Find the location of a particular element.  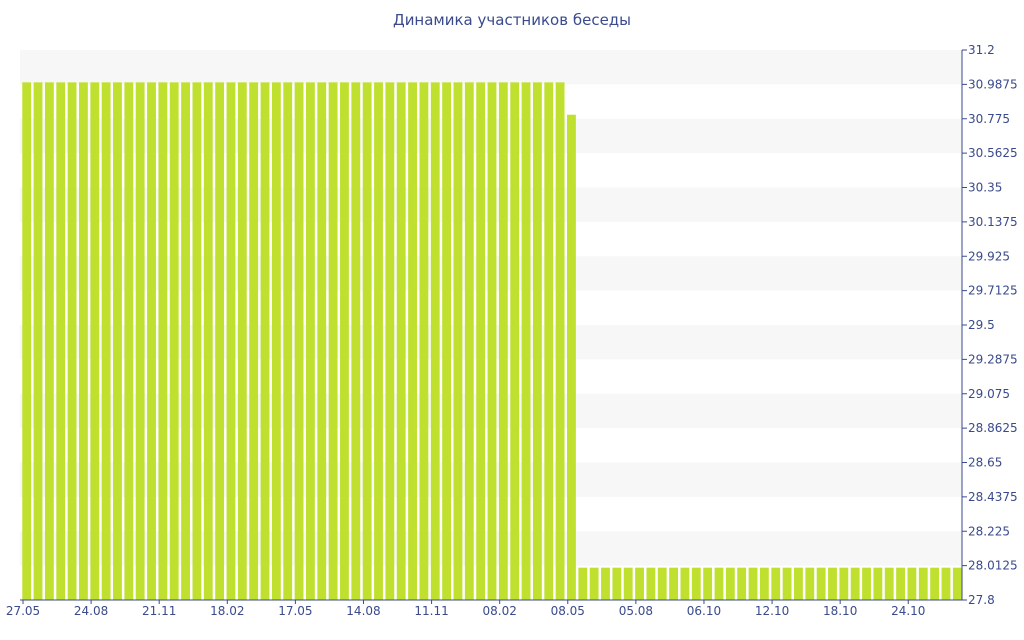

y-tick-label: 30.9875 is located at coordinates (993, 84).